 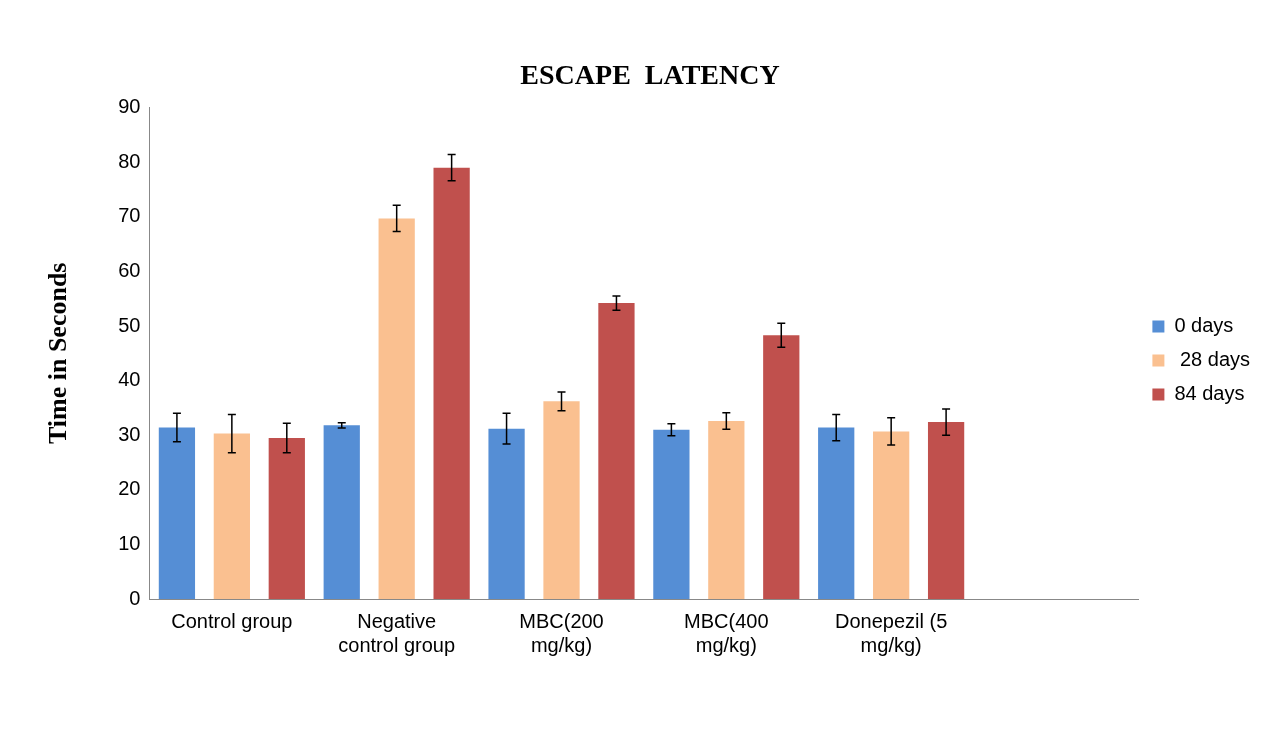 I want to click on y-tick-label: 60, so click(x=129, y=269).